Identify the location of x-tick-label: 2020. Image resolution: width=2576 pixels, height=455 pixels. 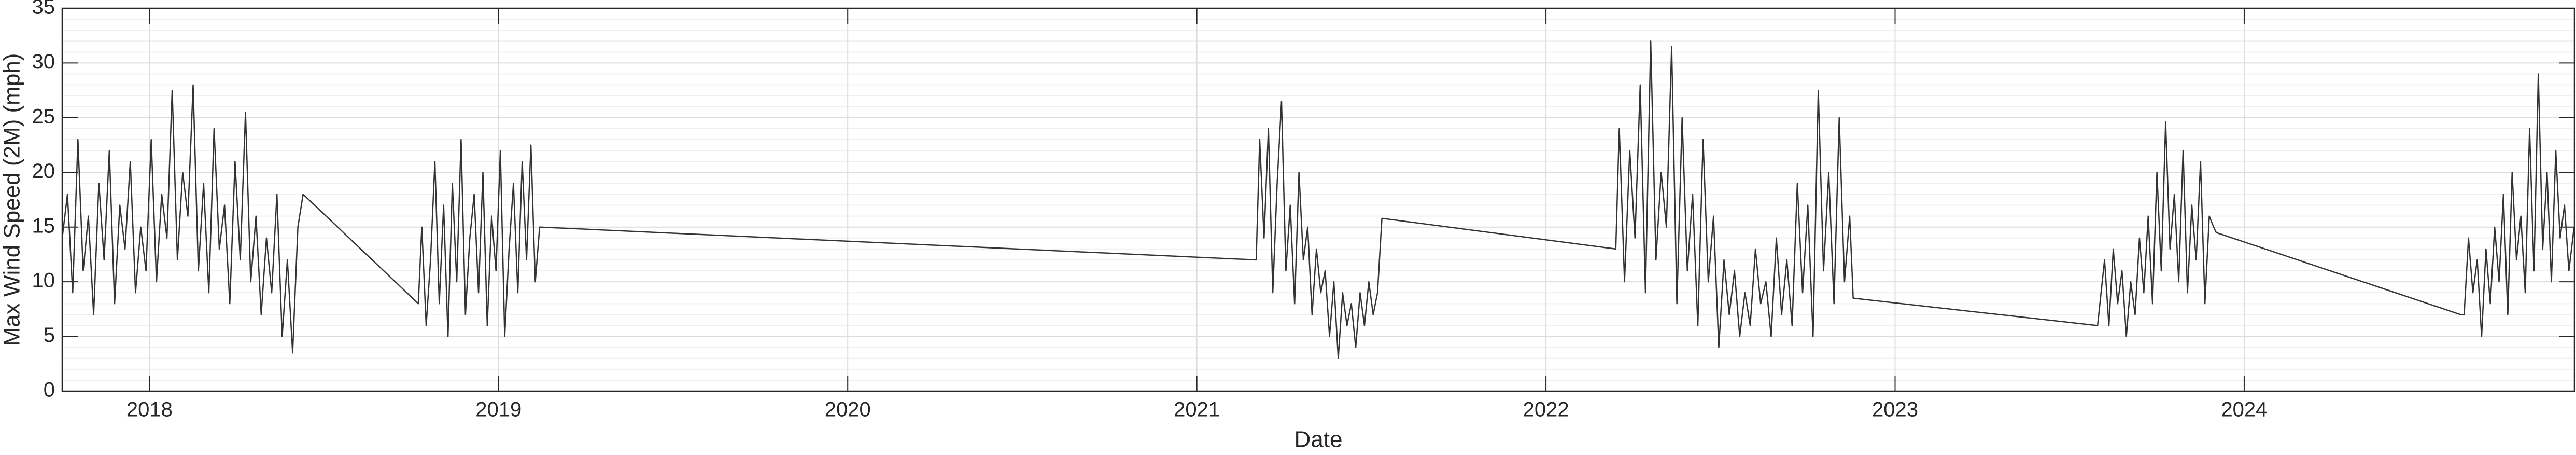
(848, 410).